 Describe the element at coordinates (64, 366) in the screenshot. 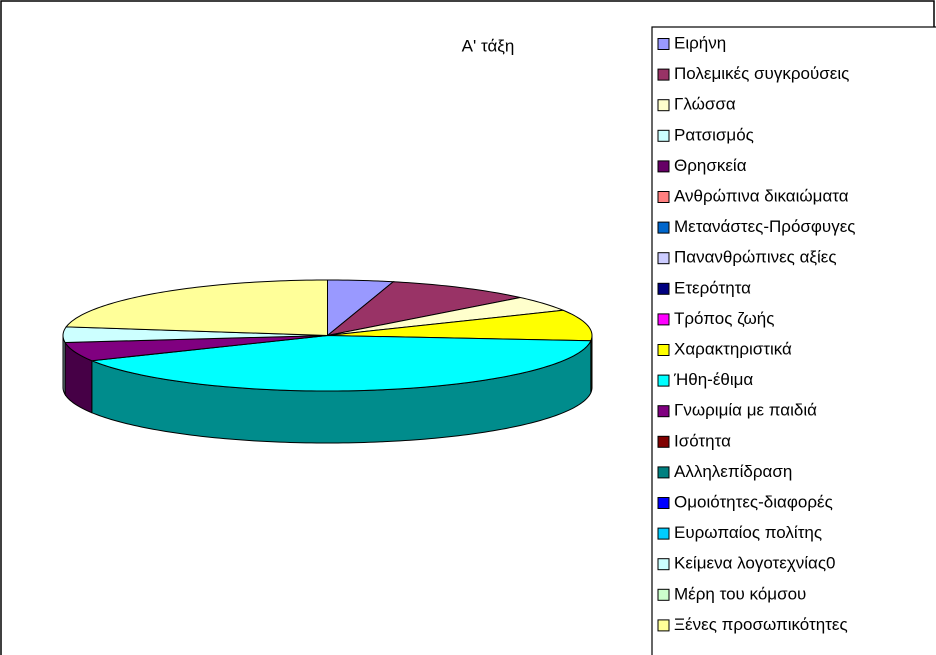

I see `slice-side` at that location.